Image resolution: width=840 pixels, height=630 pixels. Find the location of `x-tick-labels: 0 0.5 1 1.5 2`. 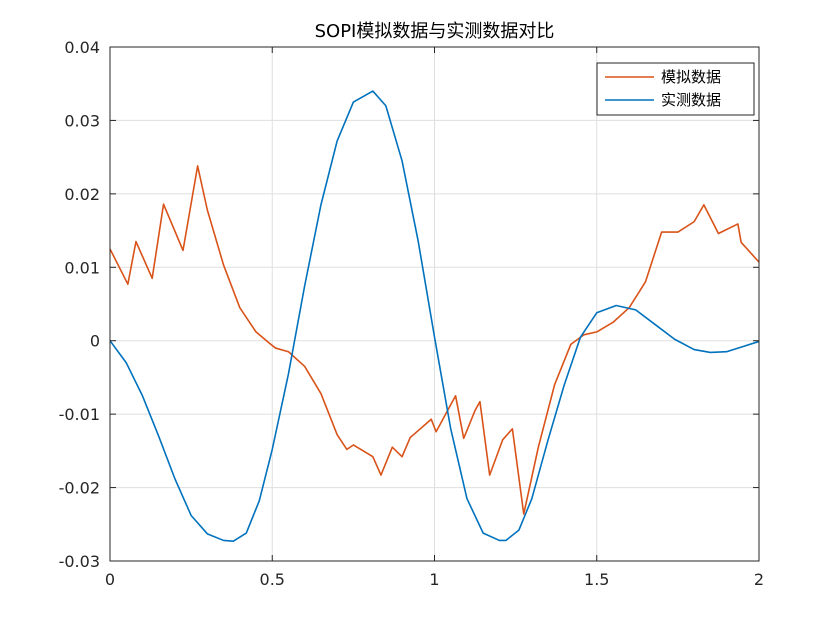

x-tick-labels: 0 0.5 1 1.5 2 is located at coordinates (434, 579).